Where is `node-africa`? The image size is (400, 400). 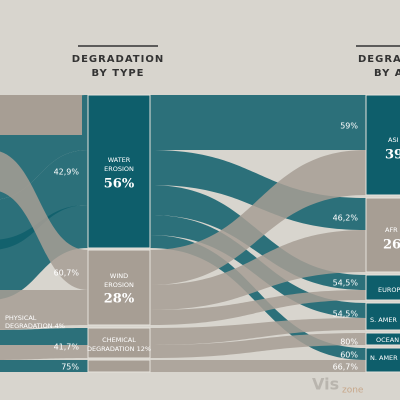 node-africa is located at coordinates (382, 235).